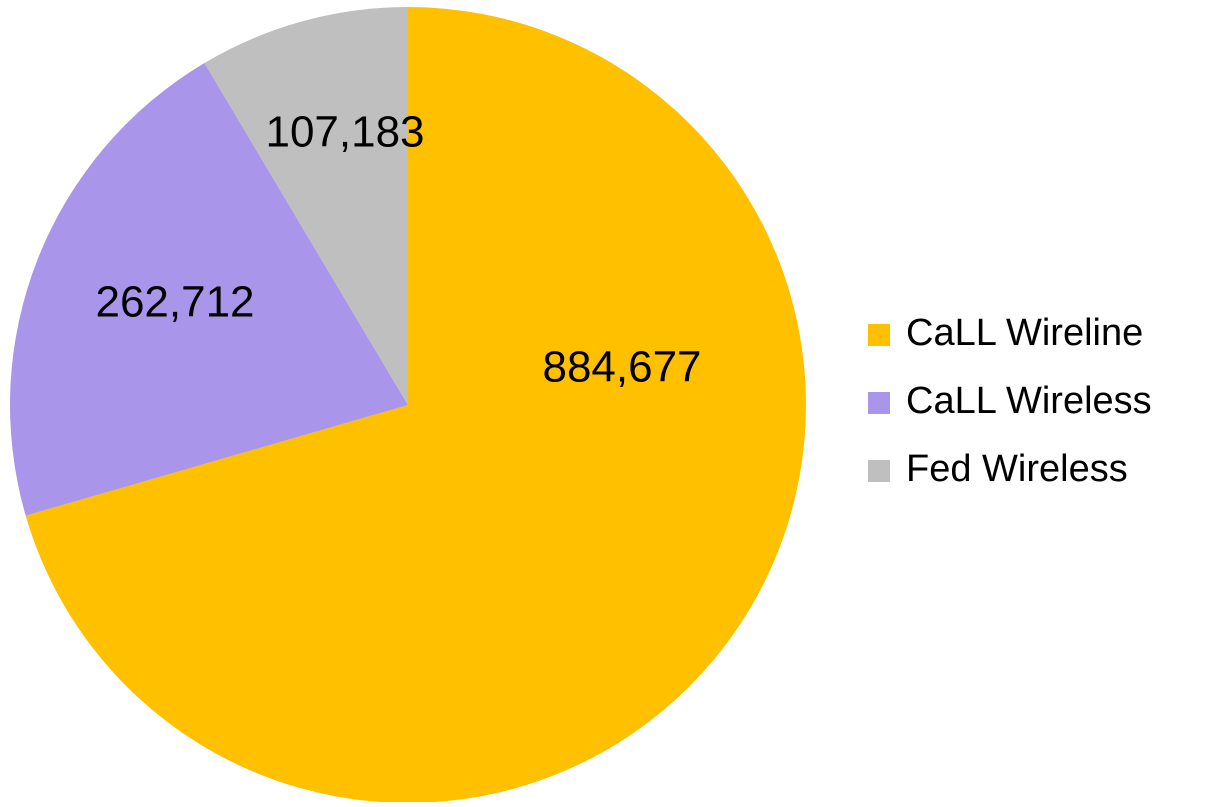 The height and width of the screenshot is (807, 1224). What do you see at coordinates (1017, 469) in the screenshot?
I see `legend-label: Fed Wireless` at bounding box center [1017, 469].